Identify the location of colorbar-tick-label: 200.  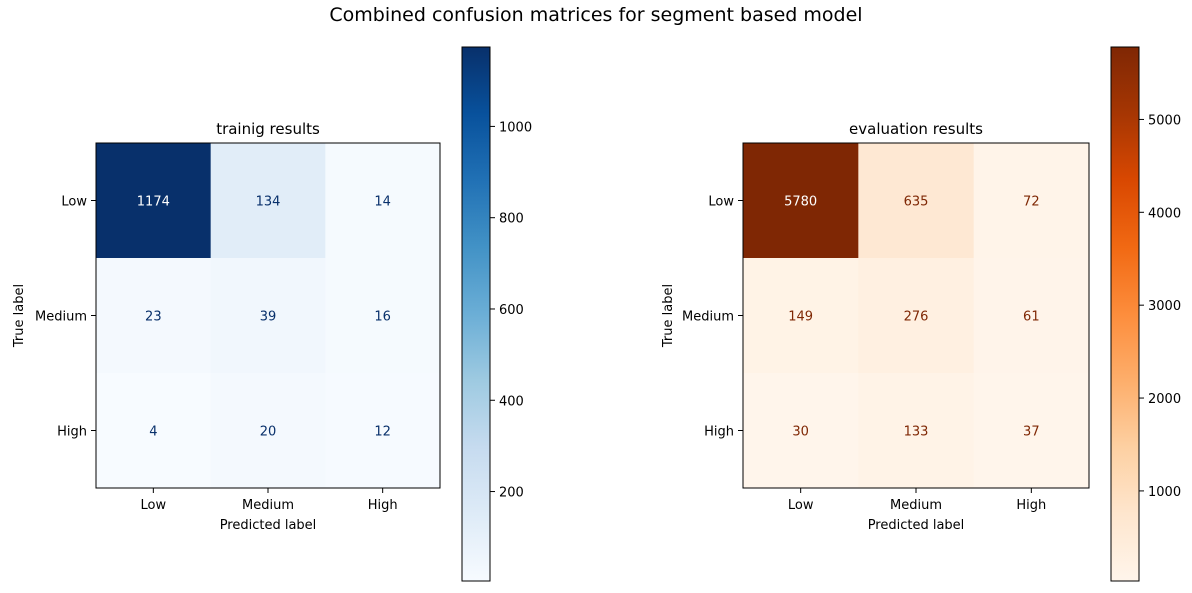
(511, 493).